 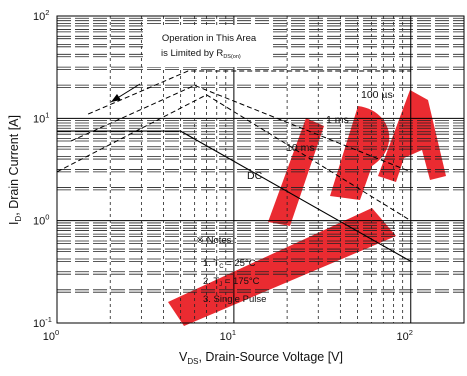 What do you see at coordinates (209, 46) in the screenshot?
I see `rds-annotation-bg` at bounding box center [209, 46].